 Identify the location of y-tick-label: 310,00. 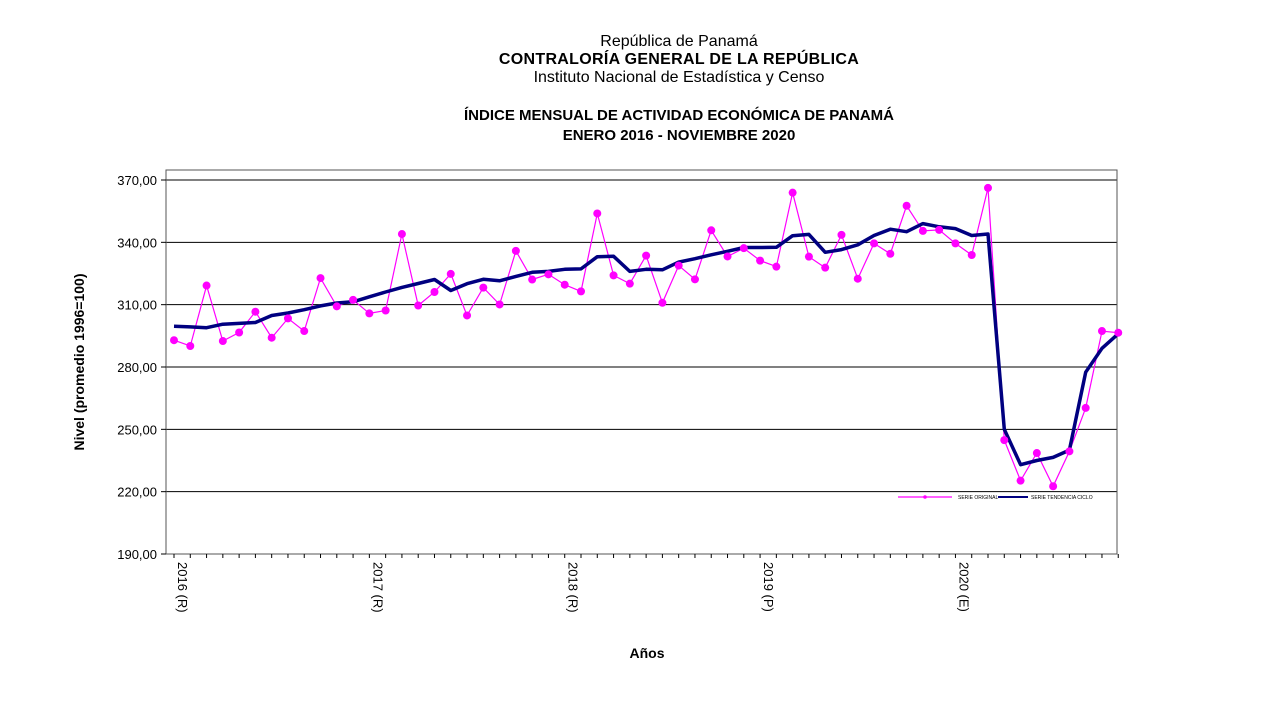
(137, 305).